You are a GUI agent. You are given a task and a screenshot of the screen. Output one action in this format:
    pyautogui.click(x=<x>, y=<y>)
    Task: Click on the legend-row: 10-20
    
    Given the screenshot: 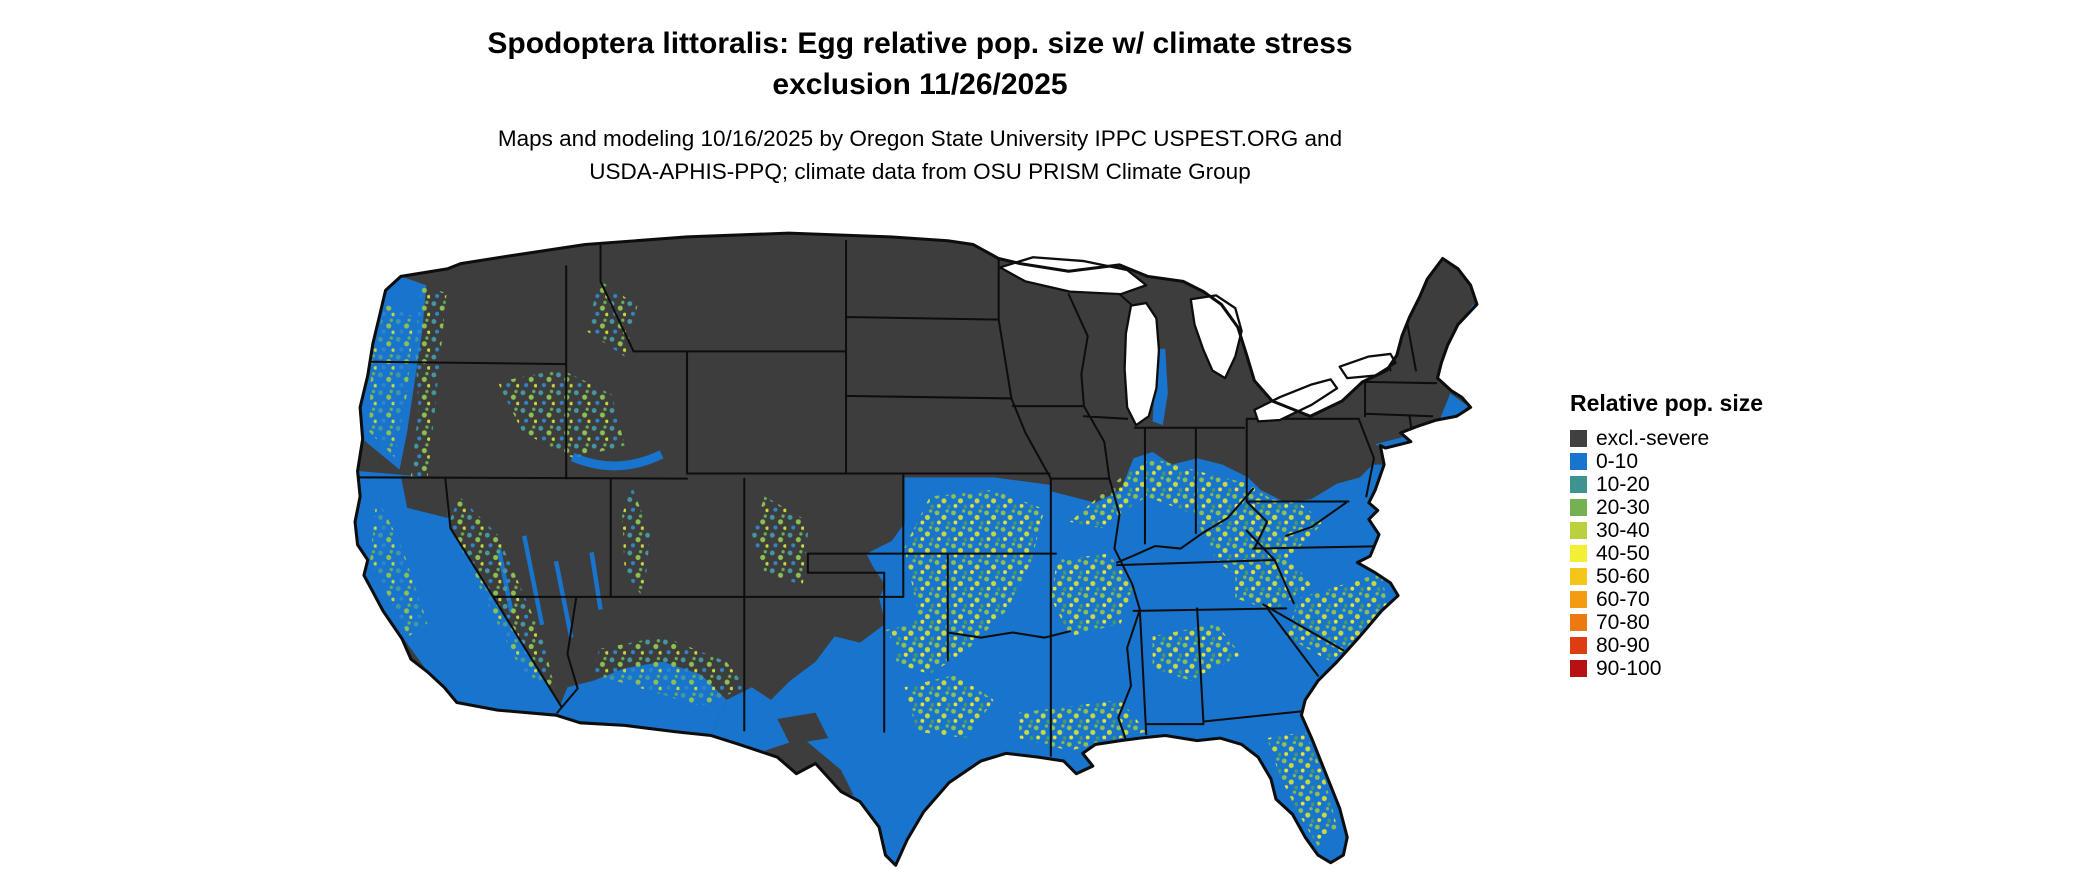 What is the action you would take?
    pyautogui.click(x=1700, y=484)
    